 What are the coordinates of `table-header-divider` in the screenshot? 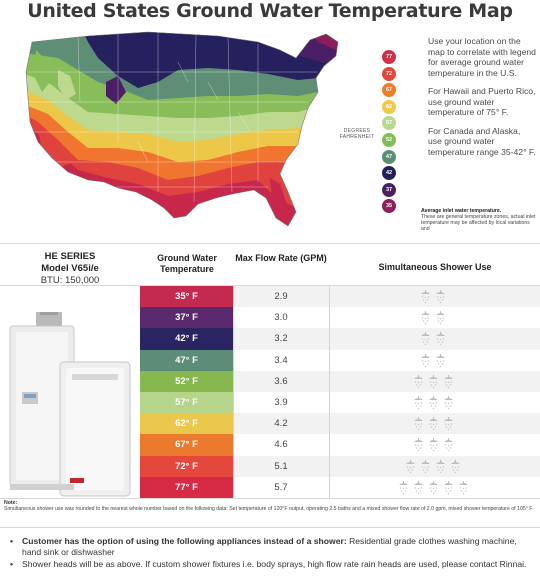 It's located at (270, 285).